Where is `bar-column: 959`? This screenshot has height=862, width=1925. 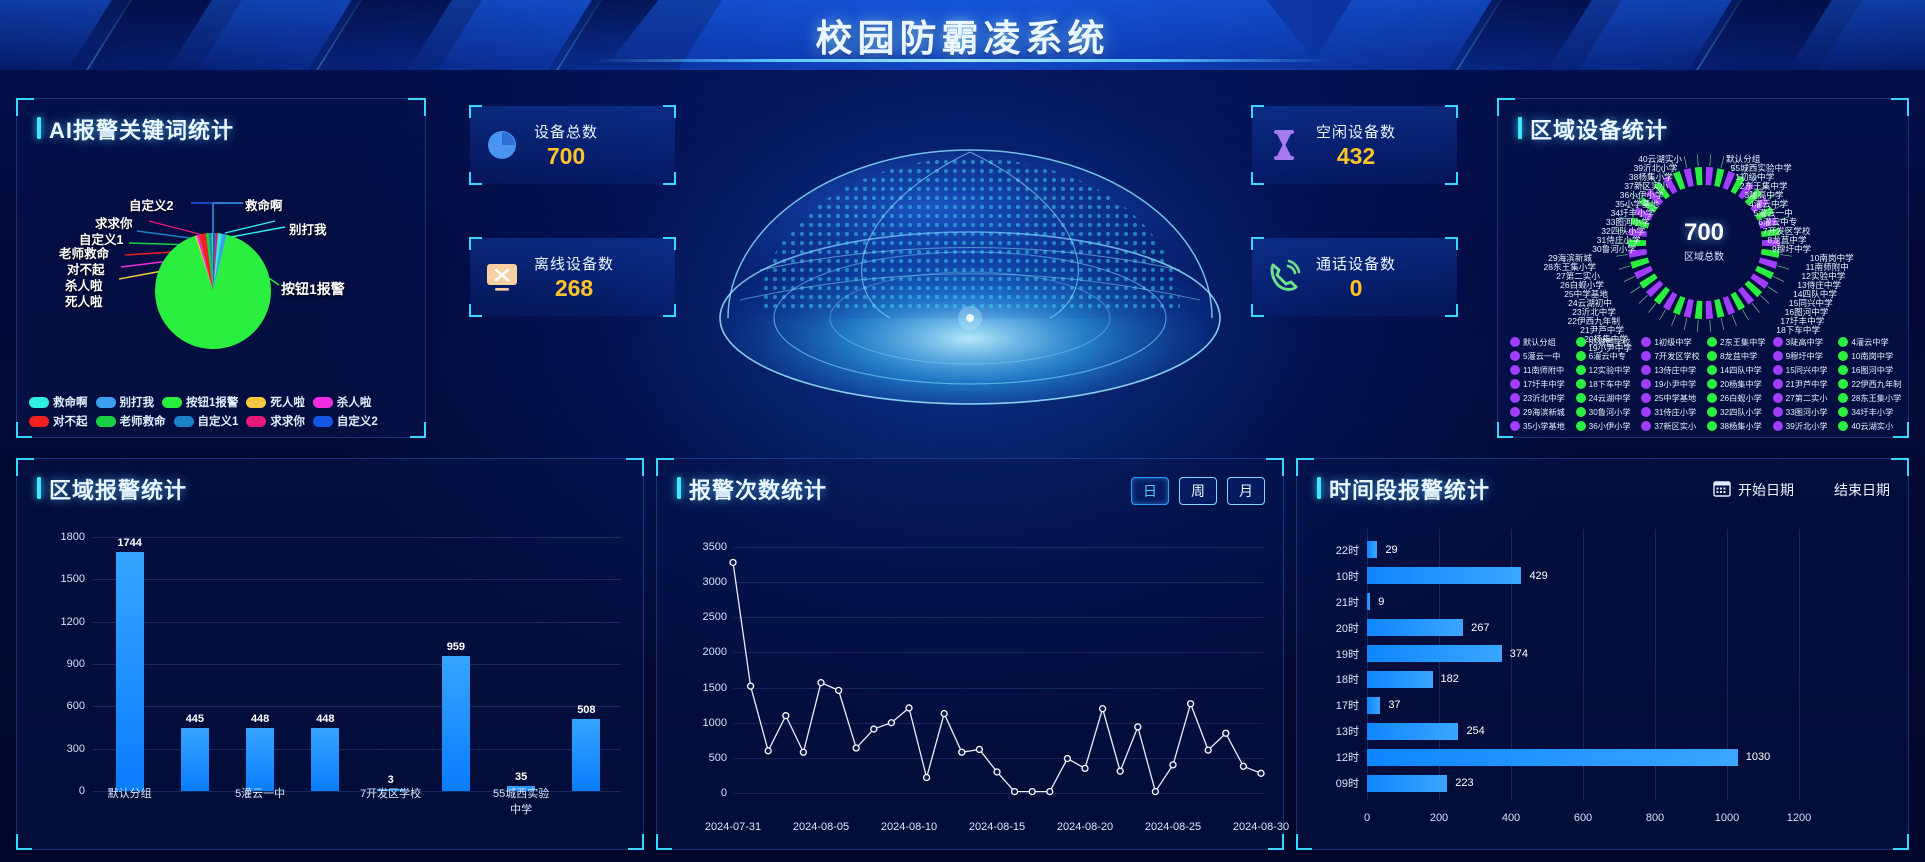 bar-column: 959 is located at coordinates (455, 664).